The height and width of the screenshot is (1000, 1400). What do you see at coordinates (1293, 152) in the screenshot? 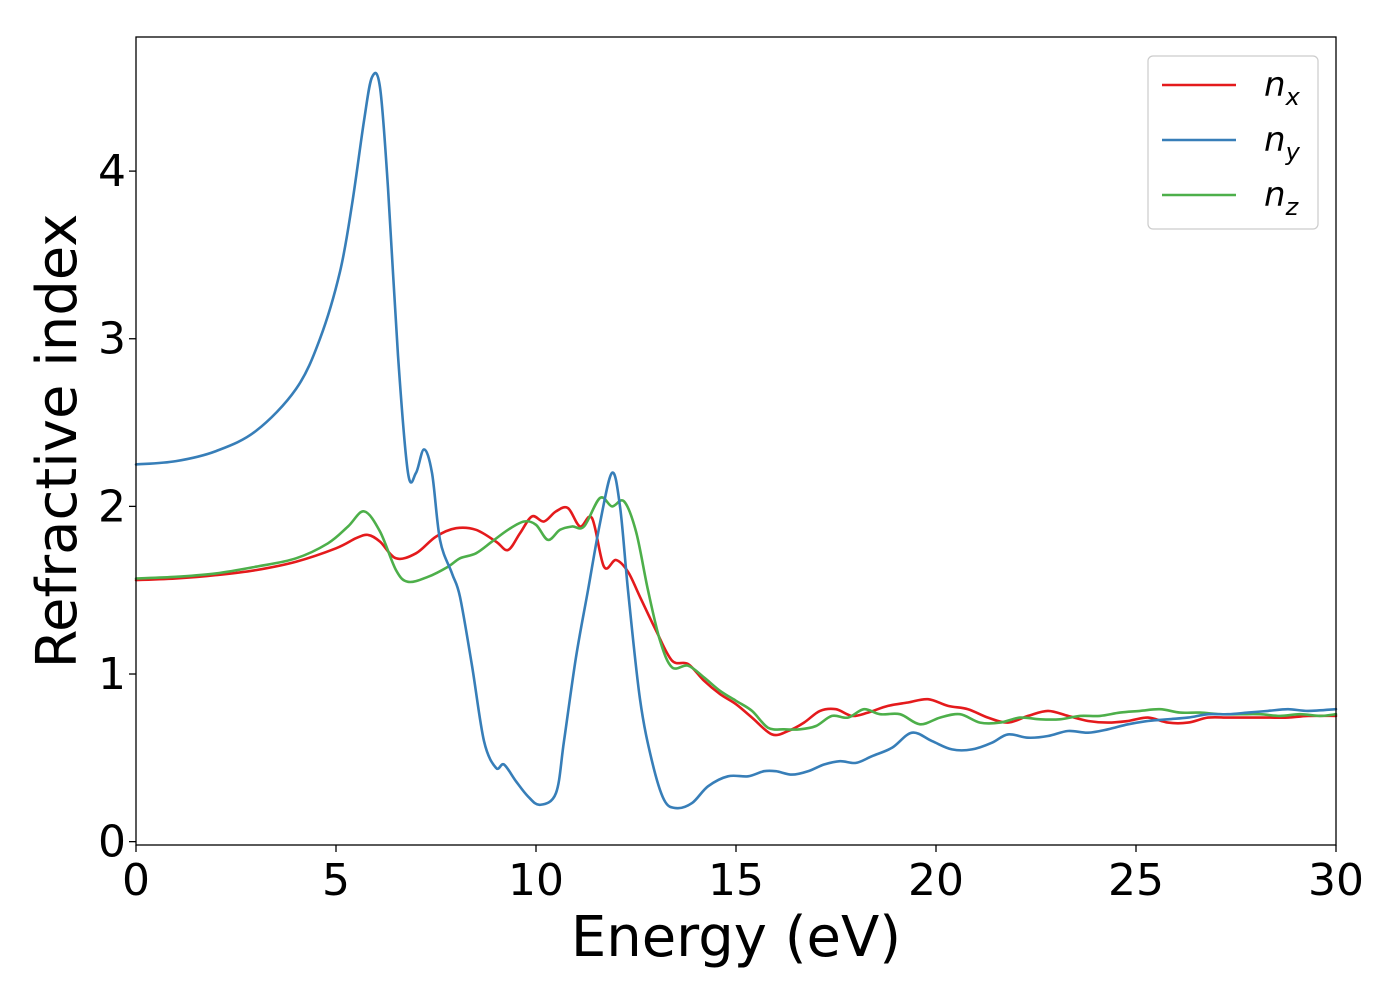
I see `legend-label-subscript: y` at bounding box center [1293, 152].